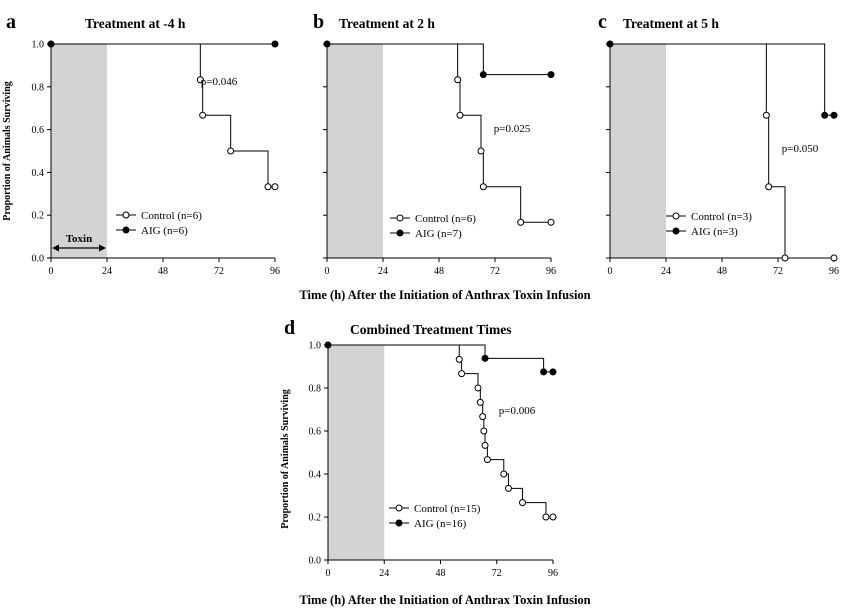 The height and width of the screenshot is (610, 850). What do you see at coordinates (438, 234) in the screenshot?
I see `legend-label: AIG (n=7)` at bounding box center [438, 234].